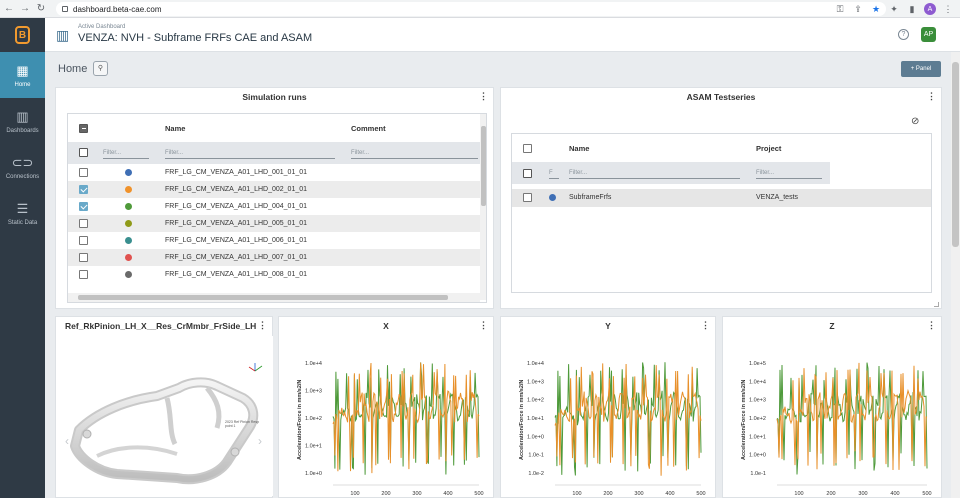  Describe the element at coordinates (22, 176) in the screenshot. I see `sidebar-item-label: Connections` at that location.